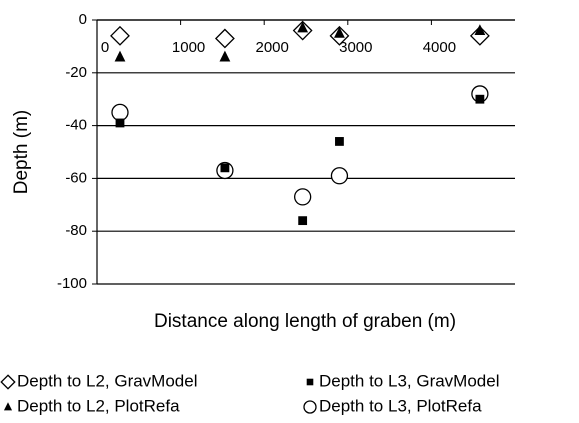  Describe the element at coordinates (76, 72) in the screenshot. I see `y-tick-label: -20` at that location.